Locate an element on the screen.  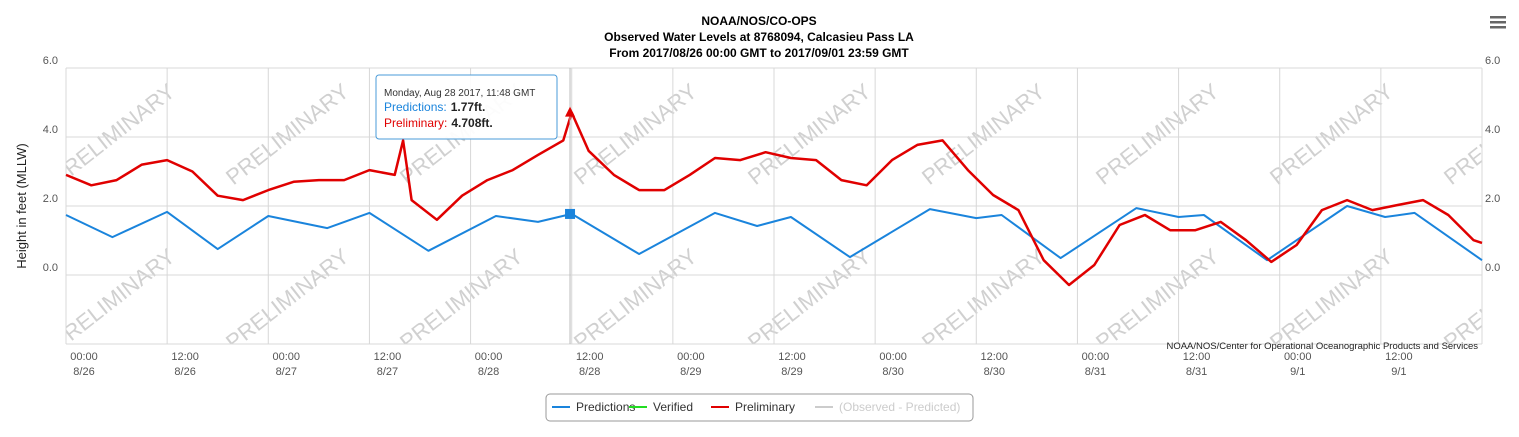
y-tick-label: 6.0 is located at coordinates (50, 61).